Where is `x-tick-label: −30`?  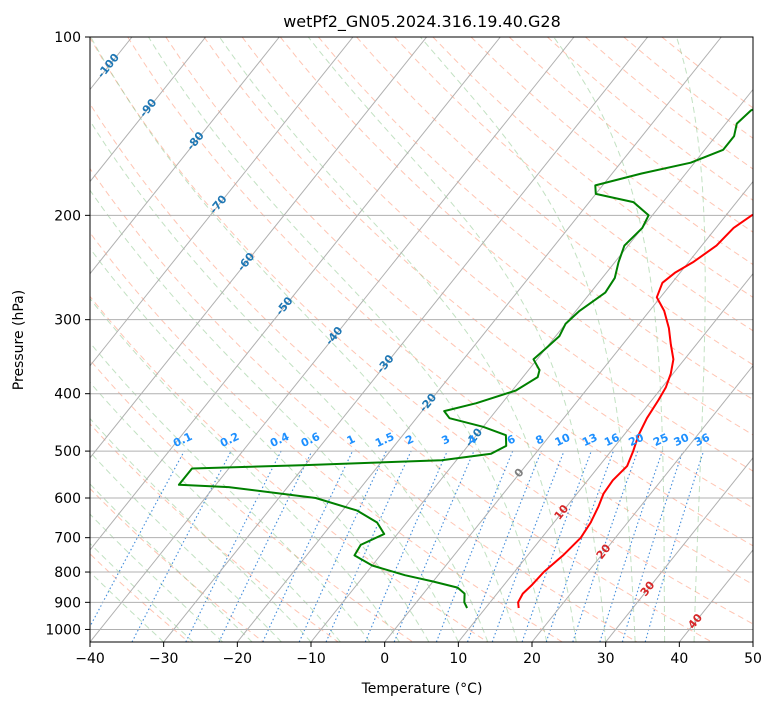 x-tick-label: −30 is located at coordinates (164, 659).